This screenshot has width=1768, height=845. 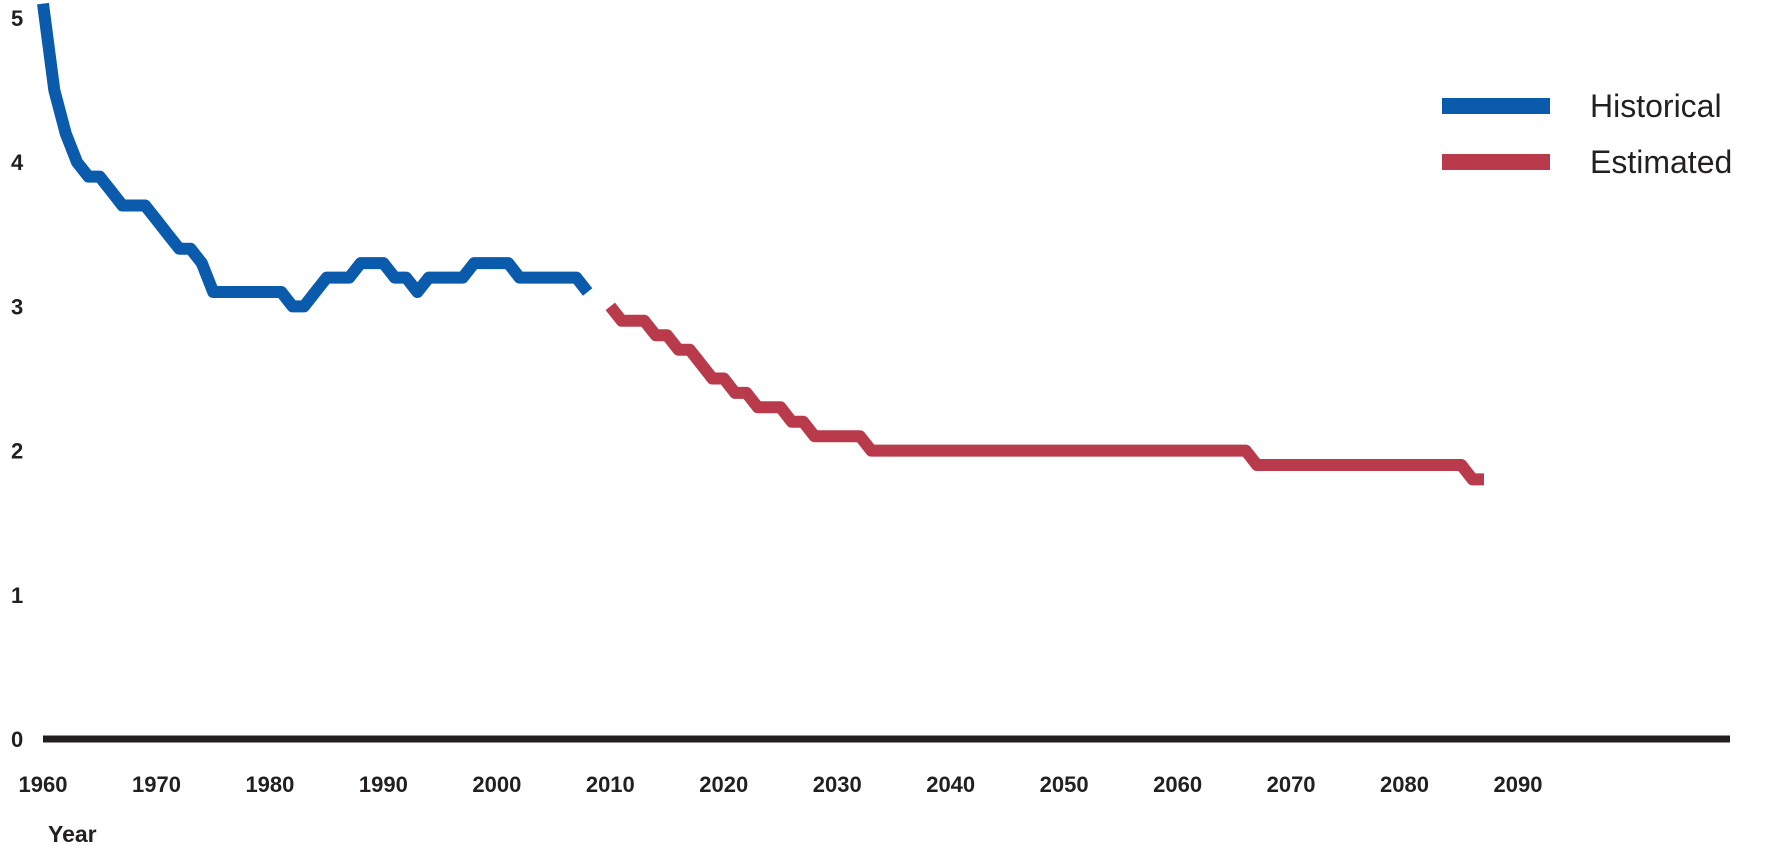 What do you see at coordinates (837, 784) in the screenshot?
I see `x-tick-label: 2030` at bounding box center [837, 784].